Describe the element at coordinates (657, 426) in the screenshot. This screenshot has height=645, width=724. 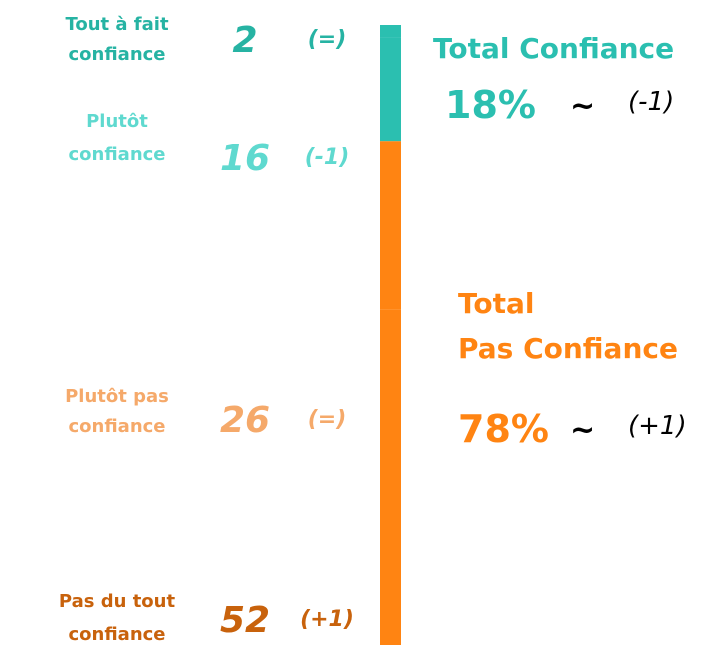
I see `total-change: (+1)` at that location.